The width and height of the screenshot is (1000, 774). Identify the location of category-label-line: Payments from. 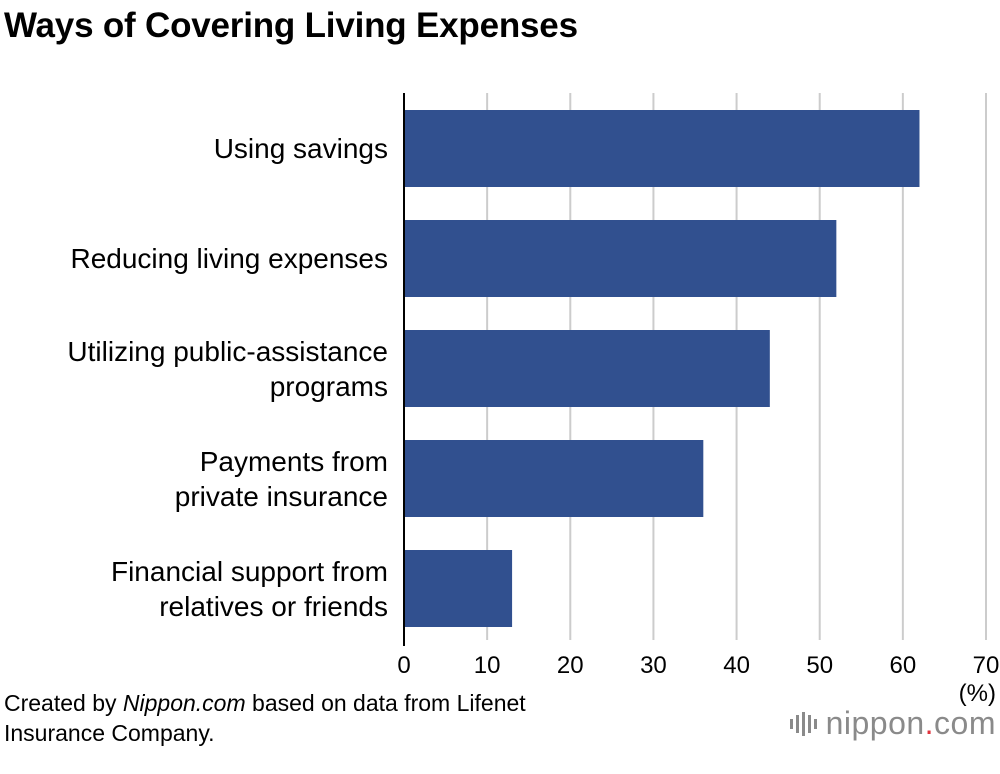
(293, 461).